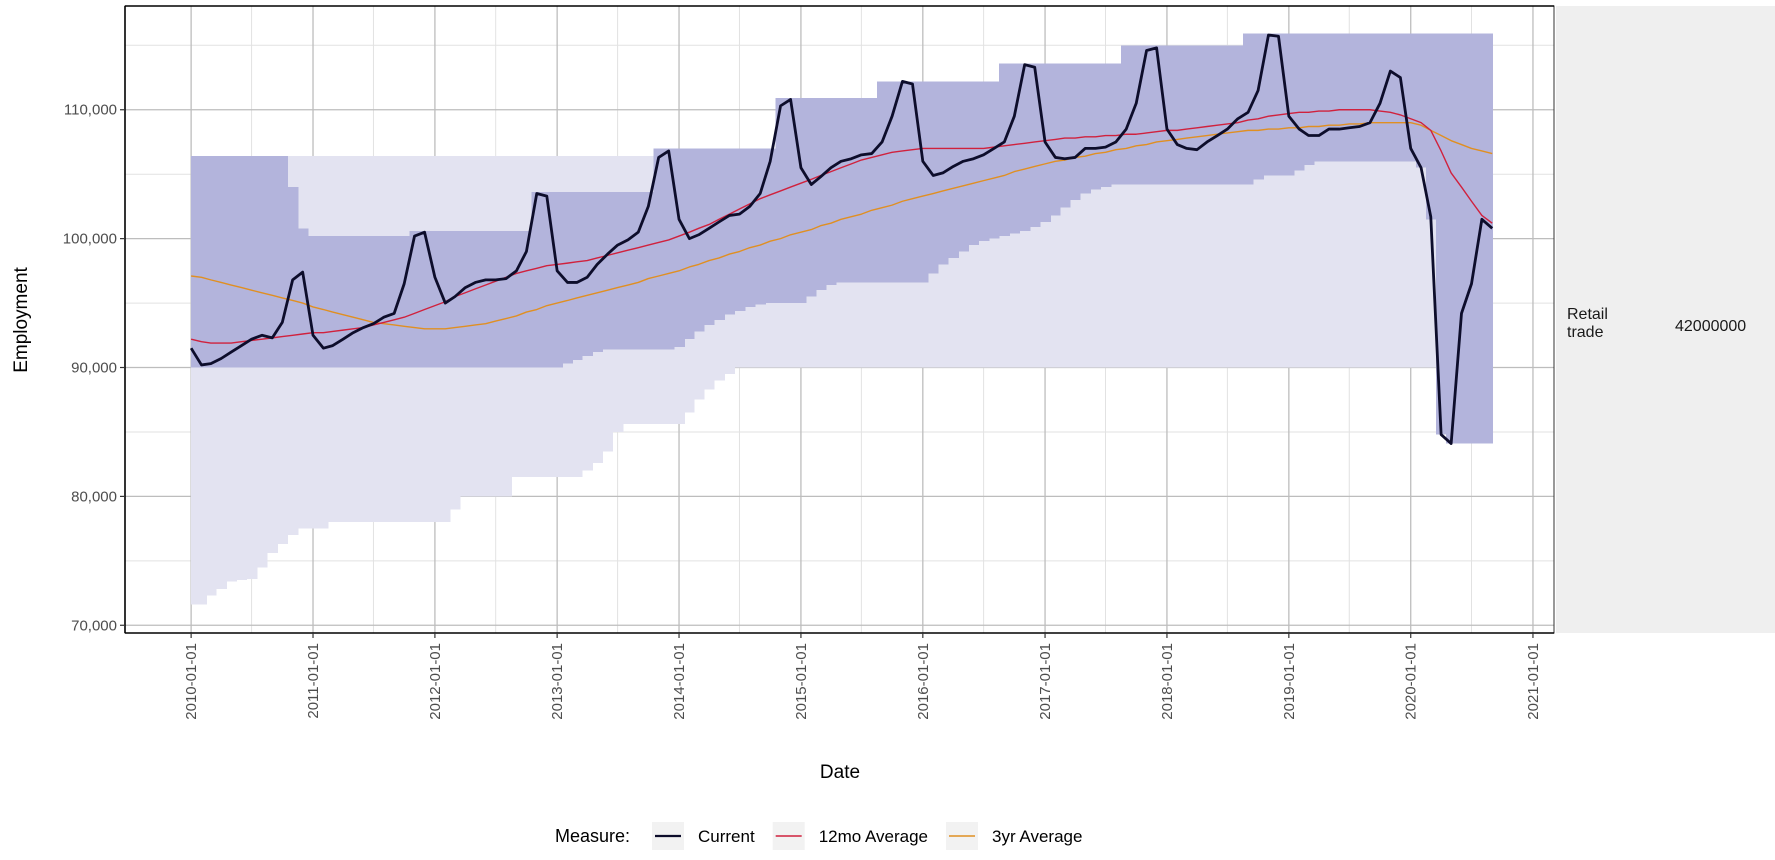  What do you see at coordinates (801, 681) in the screenshot?
I see `x-tick-label: 2015-01-01` at bounding box center [801, 681].